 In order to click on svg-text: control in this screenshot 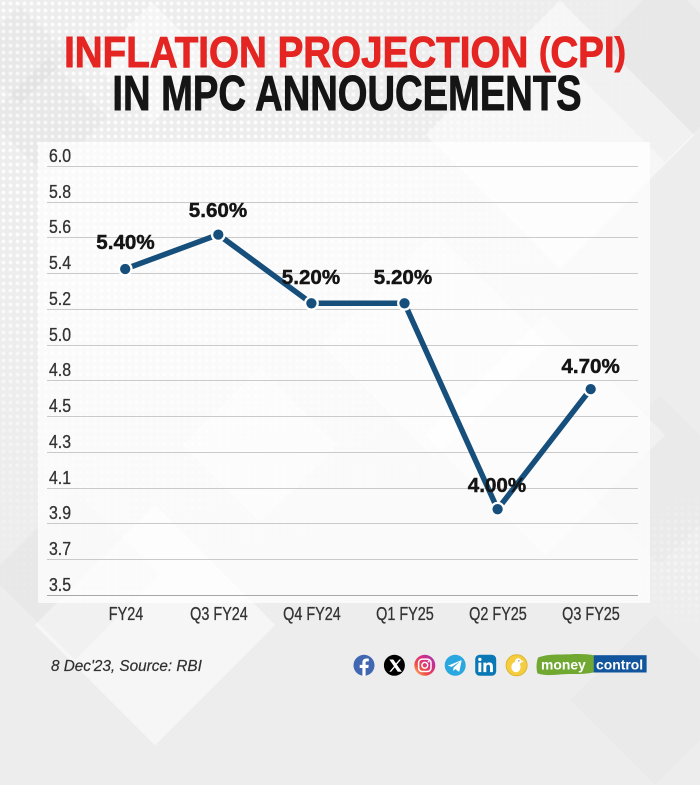, I will do `click(619, 664)`.